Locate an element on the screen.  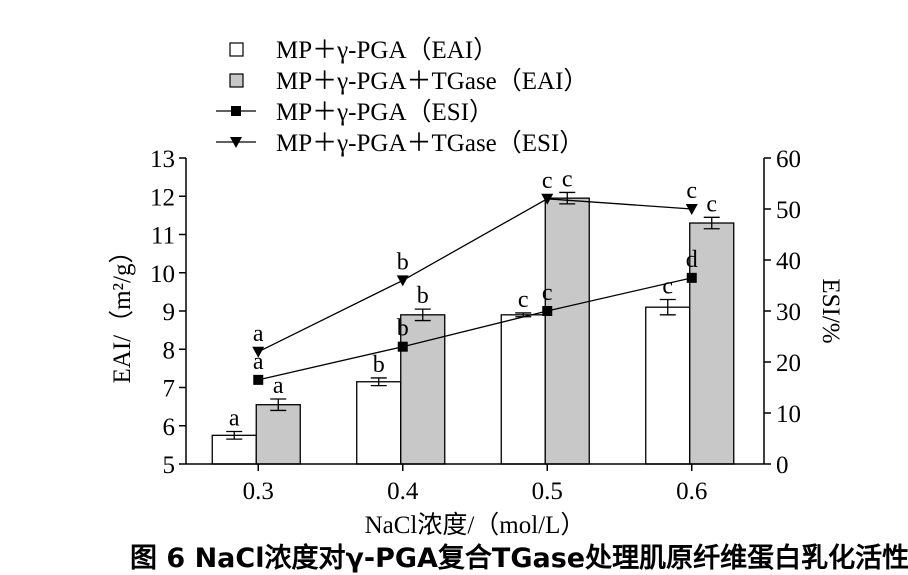
y-left-tick-label: 5 is located at coordinates (169, 465).